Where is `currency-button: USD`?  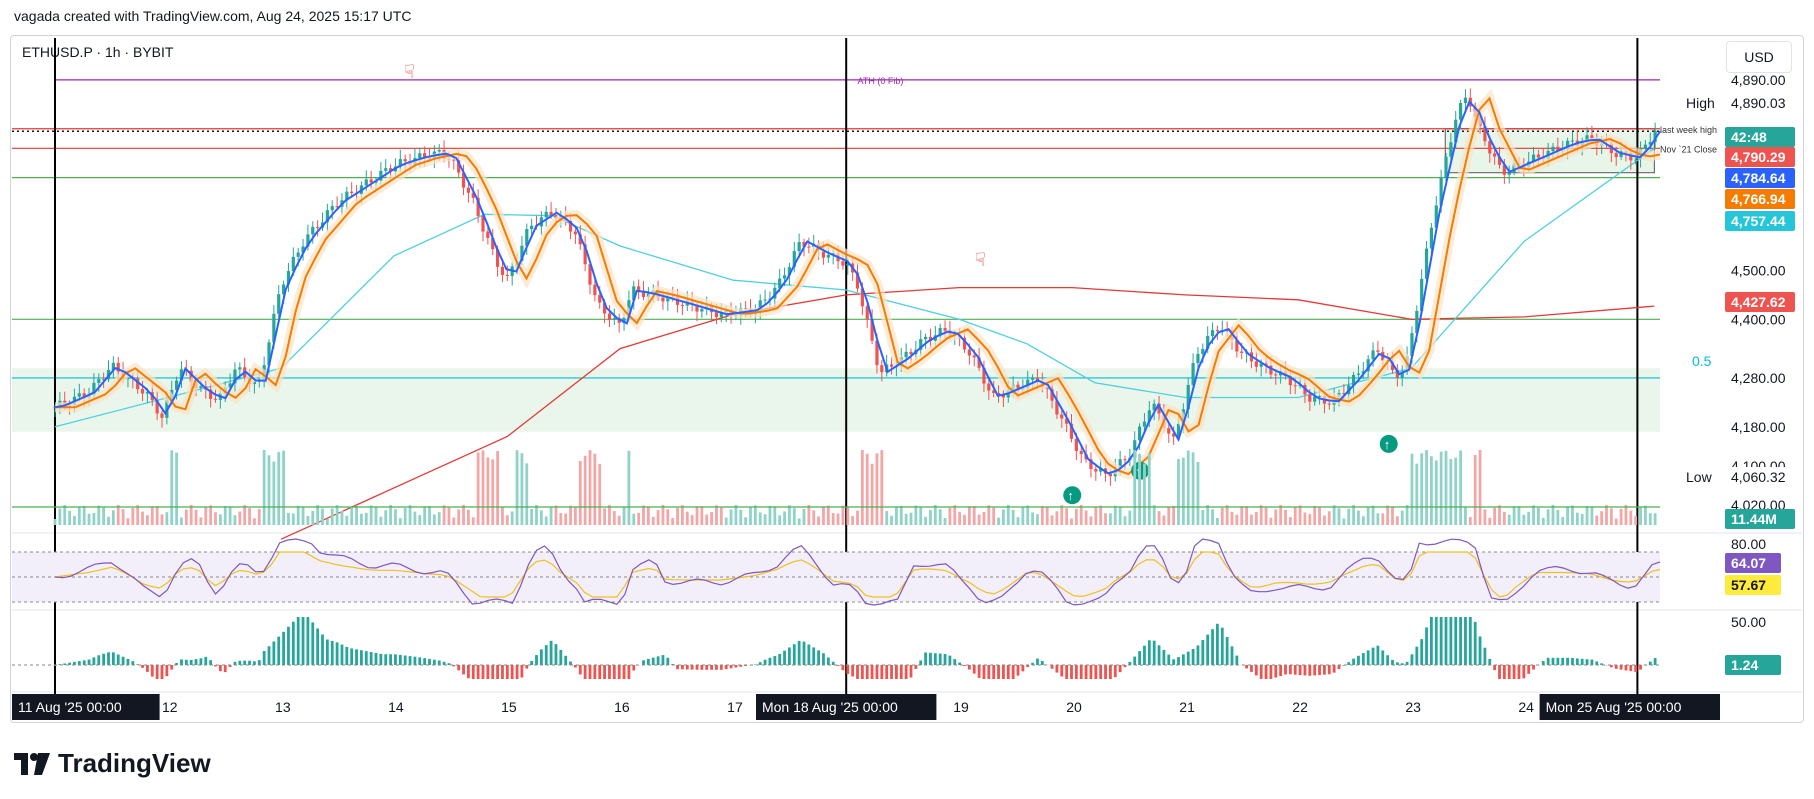
currency-button: USD is located at coordinates (1759, 57).